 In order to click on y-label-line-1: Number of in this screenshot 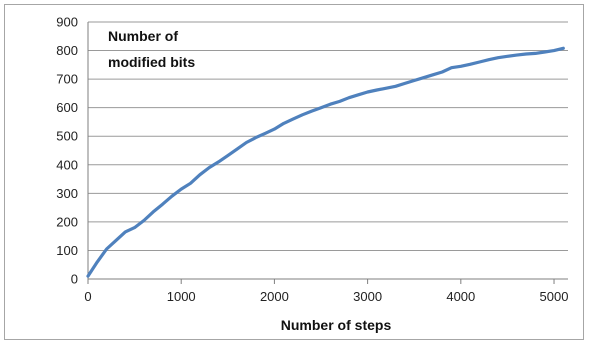, I will do `click(143, 36)`.